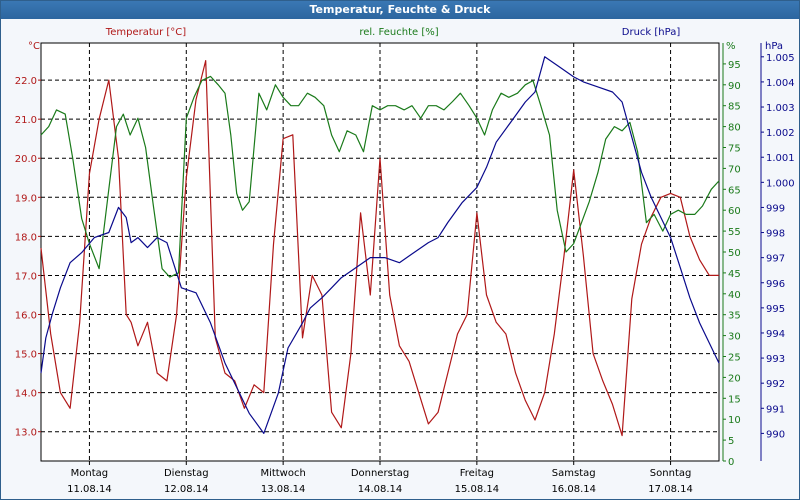 The image size is (800, 500). Describe the element at coordinates (734, 358) in the screenshot. I see `humidity-tick-label: 25` at that location.